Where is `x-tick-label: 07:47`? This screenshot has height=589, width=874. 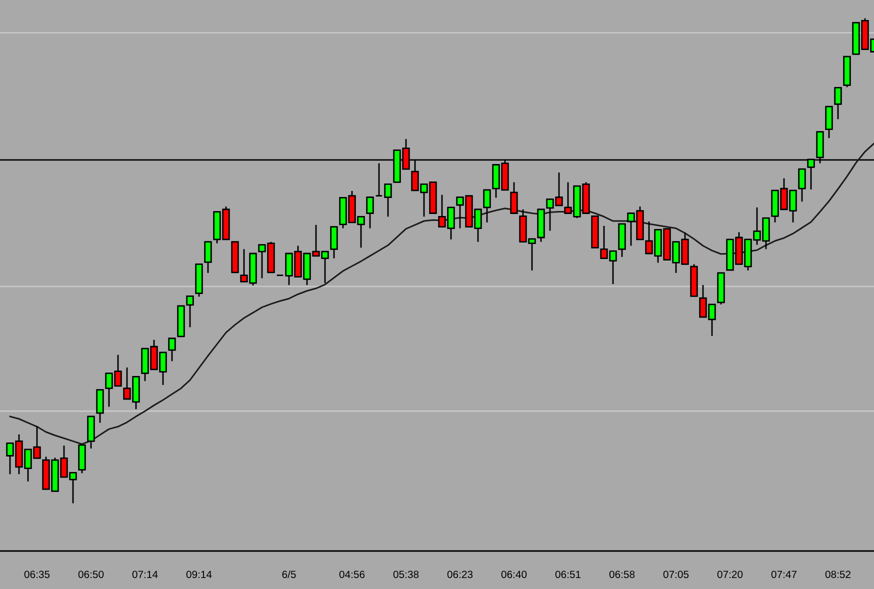
x-tick-label: 07:47 is located at coordinates (784, 574).